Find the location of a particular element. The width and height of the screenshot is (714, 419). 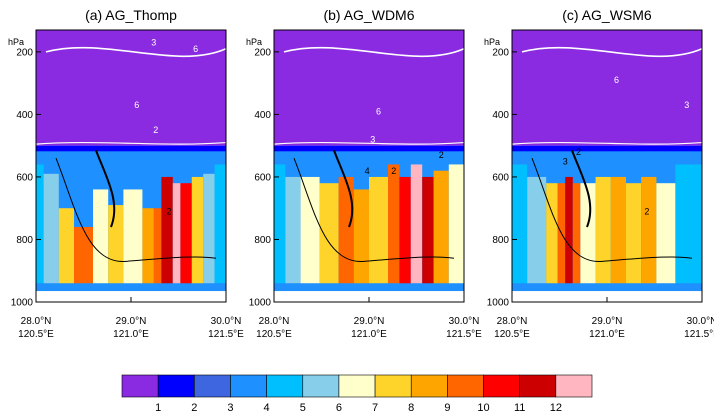

colorbar-label: 10 is located at coordinates (483, 408).